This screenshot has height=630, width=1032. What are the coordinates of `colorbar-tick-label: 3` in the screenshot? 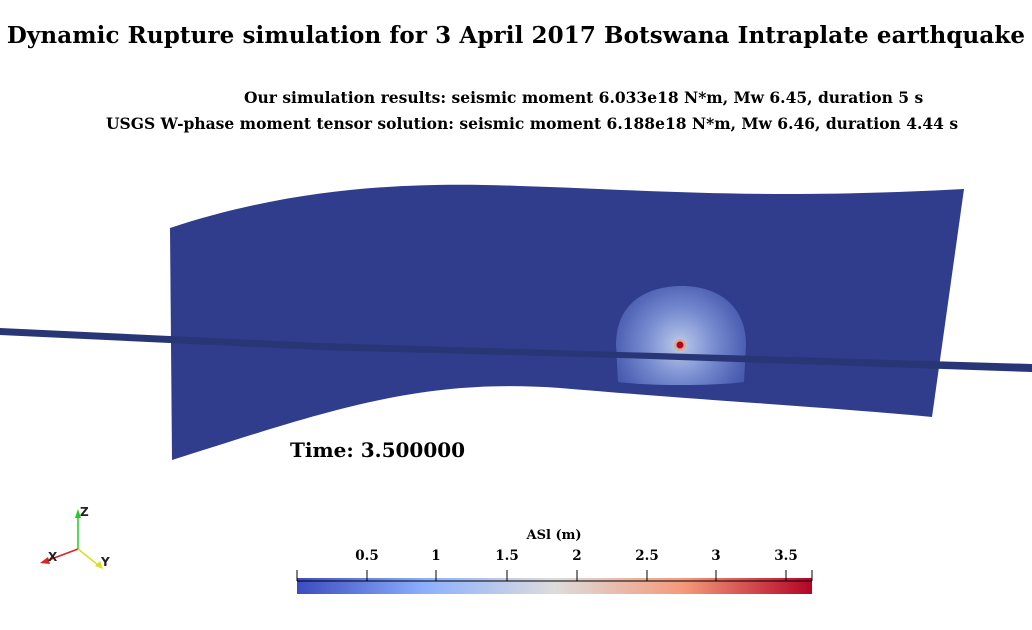 It's located at (716, 556).